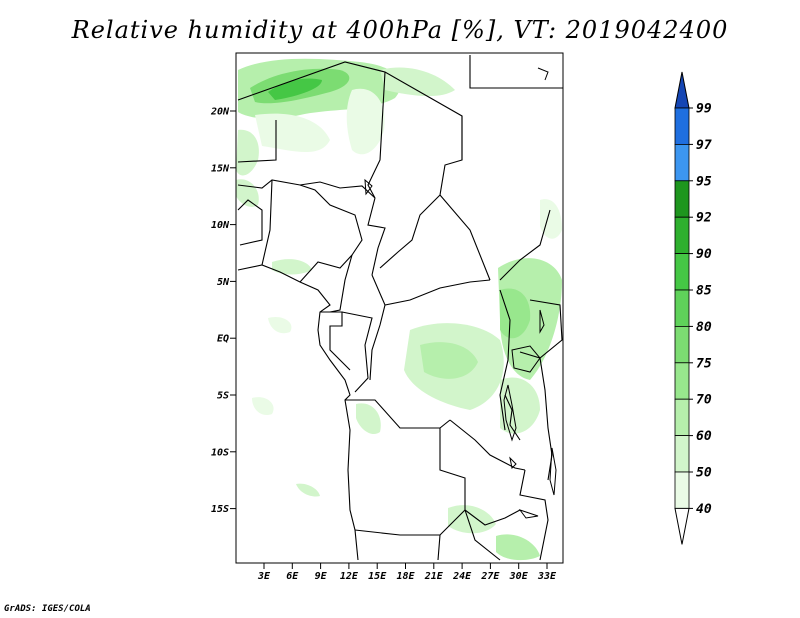 The height and width of the screenshot is (618, 800). I want to click on humidity-patch-gabon-coast, so click(263, 406).